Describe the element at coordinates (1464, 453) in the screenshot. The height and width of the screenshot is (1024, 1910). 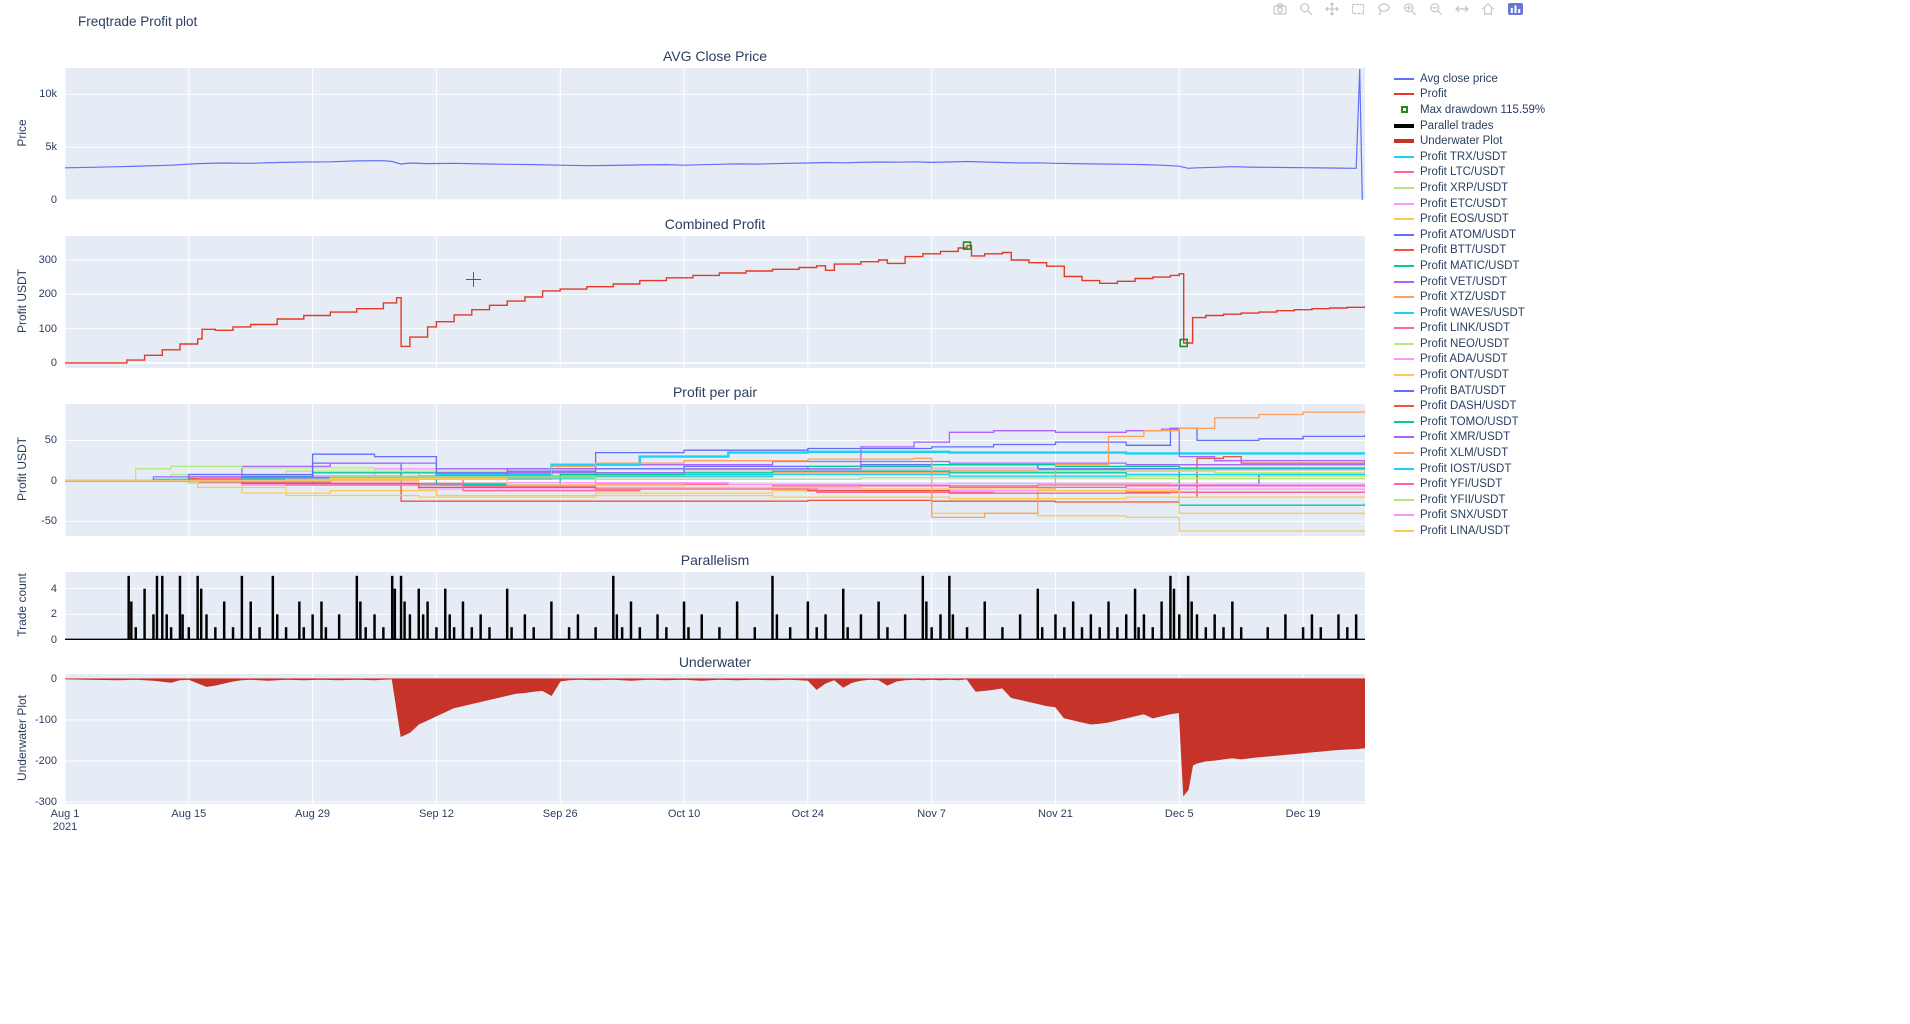
I see `legend-label: Profit XLM/USDT` at that location.